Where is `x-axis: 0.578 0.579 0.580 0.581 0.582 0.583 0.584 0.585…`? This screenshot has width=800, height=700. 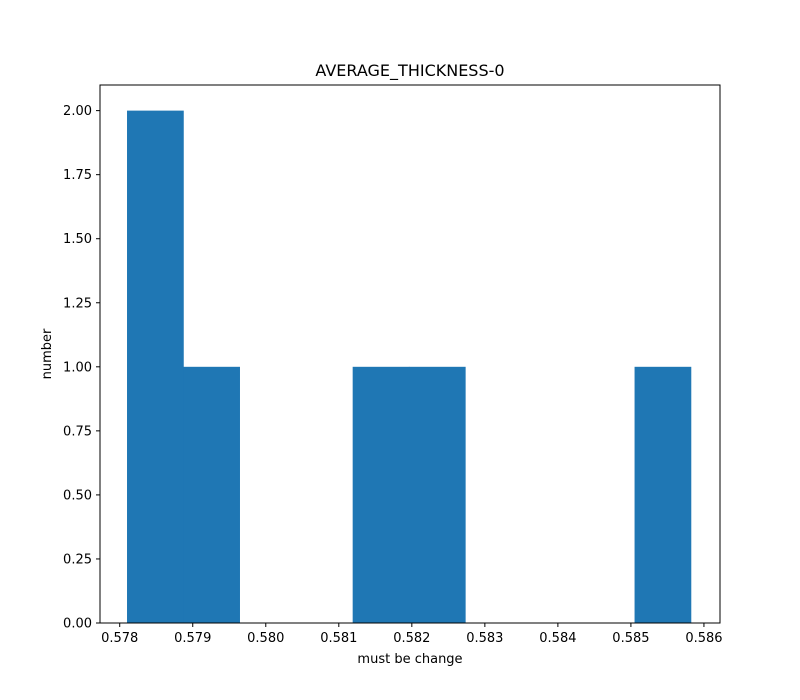 x-axis: 0.578 0.579 0.580 0.581 0.582 0.583 0.584 0.585… is located at coordinates (412, 634).